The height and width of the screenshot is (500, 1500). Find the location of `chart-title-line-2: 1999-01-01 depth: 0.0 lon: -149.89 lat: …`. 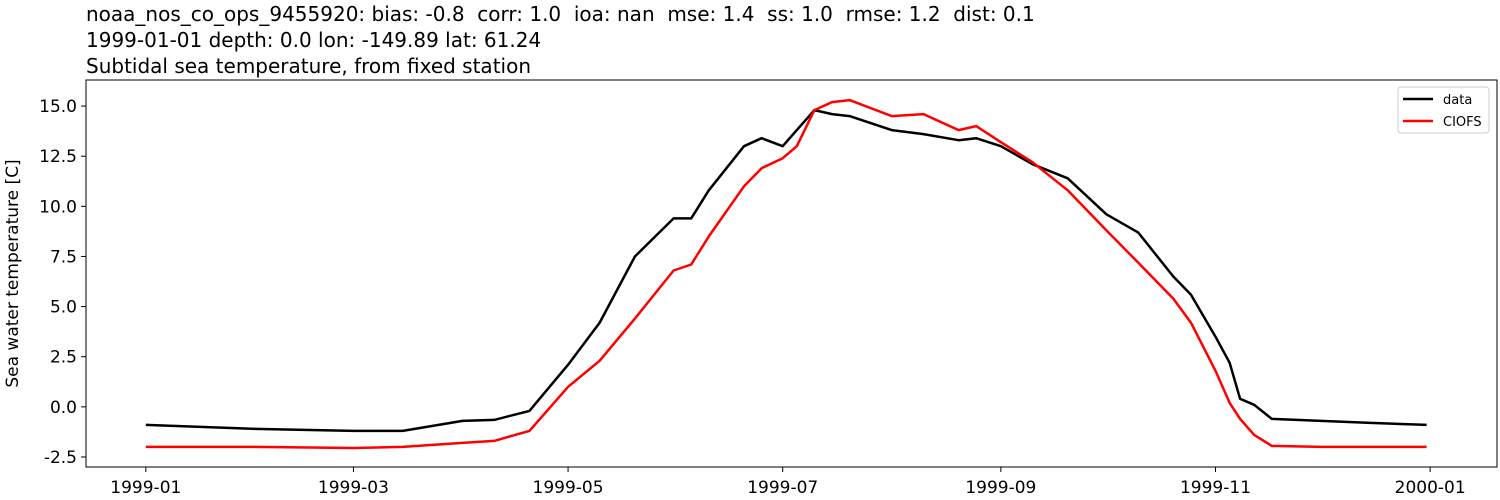

chart-title-line-2: 1999-01-01 depth: 0.0 lon: -149.89 lat: … is located at coordinates (314, 40).